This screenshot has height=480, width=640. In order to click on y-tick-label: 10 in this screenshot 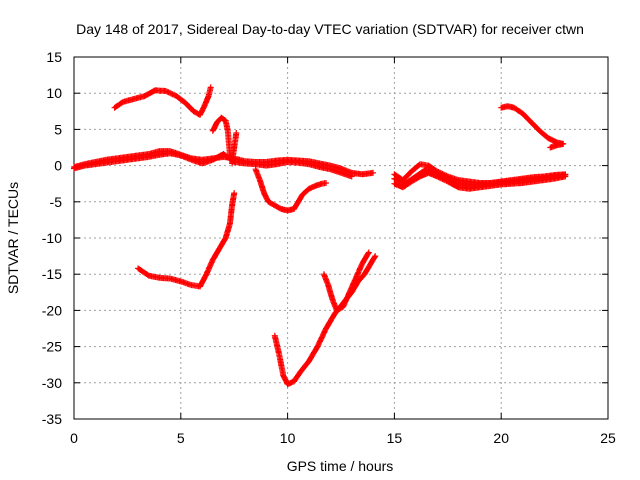, I will do `click(54, 93)`.